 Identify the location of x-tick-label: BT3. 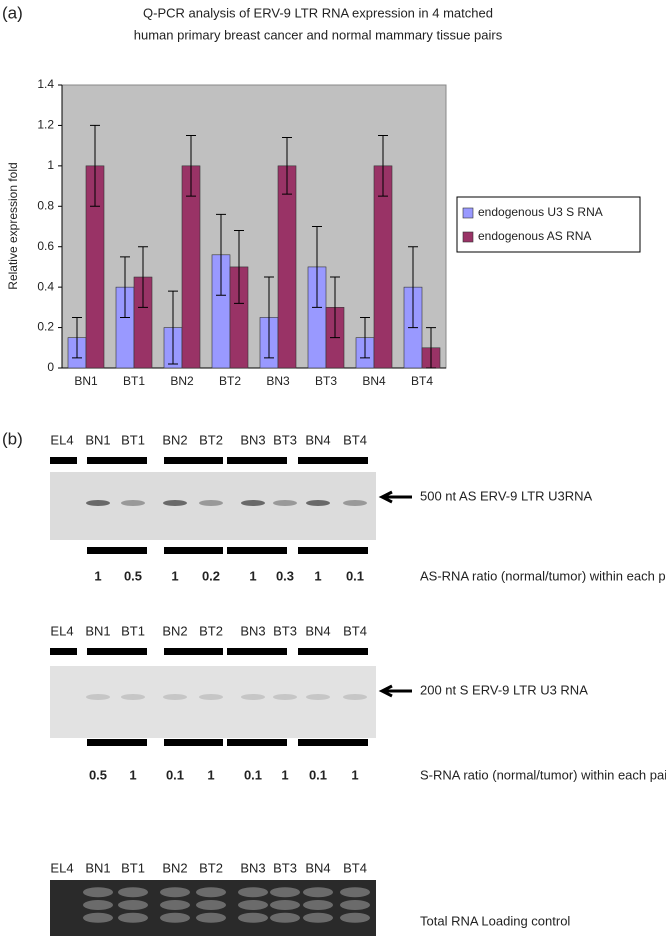
(326, 381).